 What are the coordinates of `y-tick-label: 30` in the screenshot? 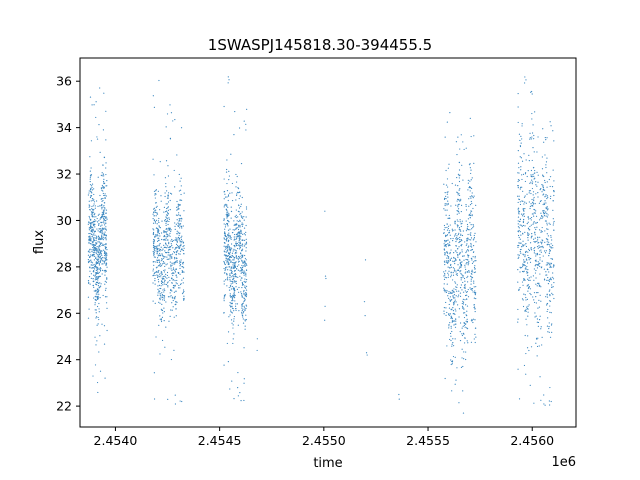 It's located at (64, 220).